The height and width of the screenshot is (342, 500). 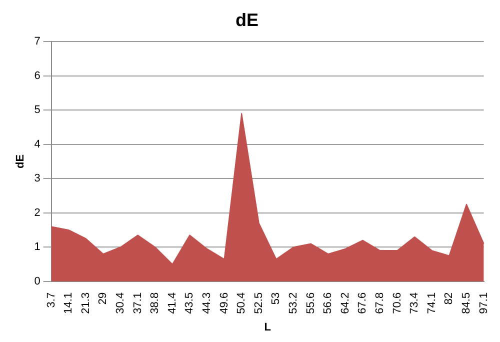 What do you see at coordinates (20, 161) in the screenshot?
I see `y-axis-title: dE` at bounding box center [20, 161].